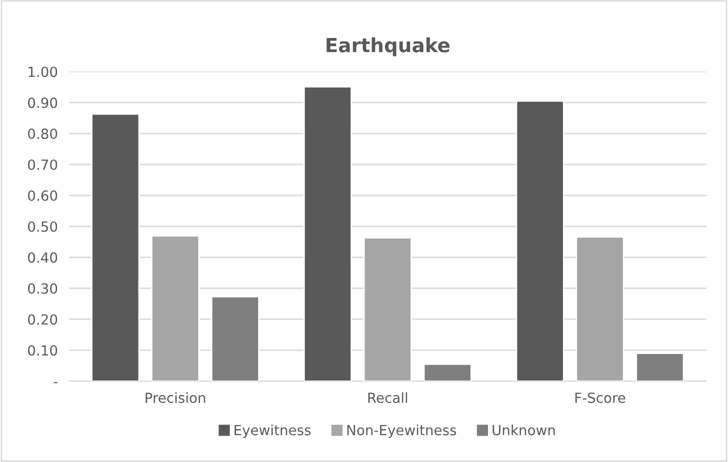 This screenshot has height=462, width=728. I want to click on y-tick-label: 0.50, so click(43, 226).